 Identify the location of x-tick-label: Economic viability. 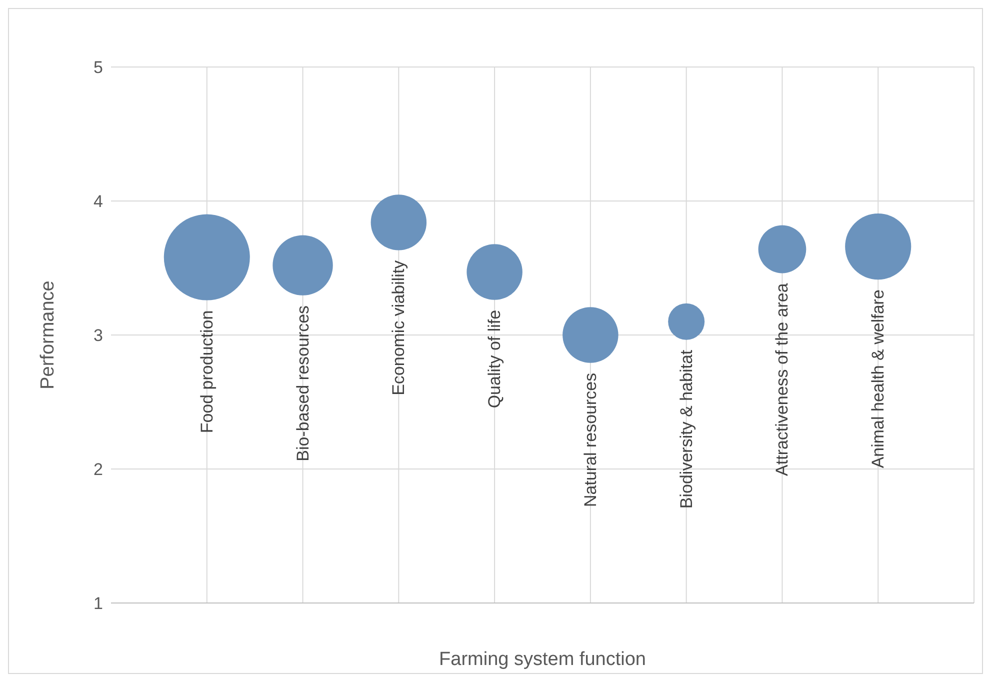
(398, 328).